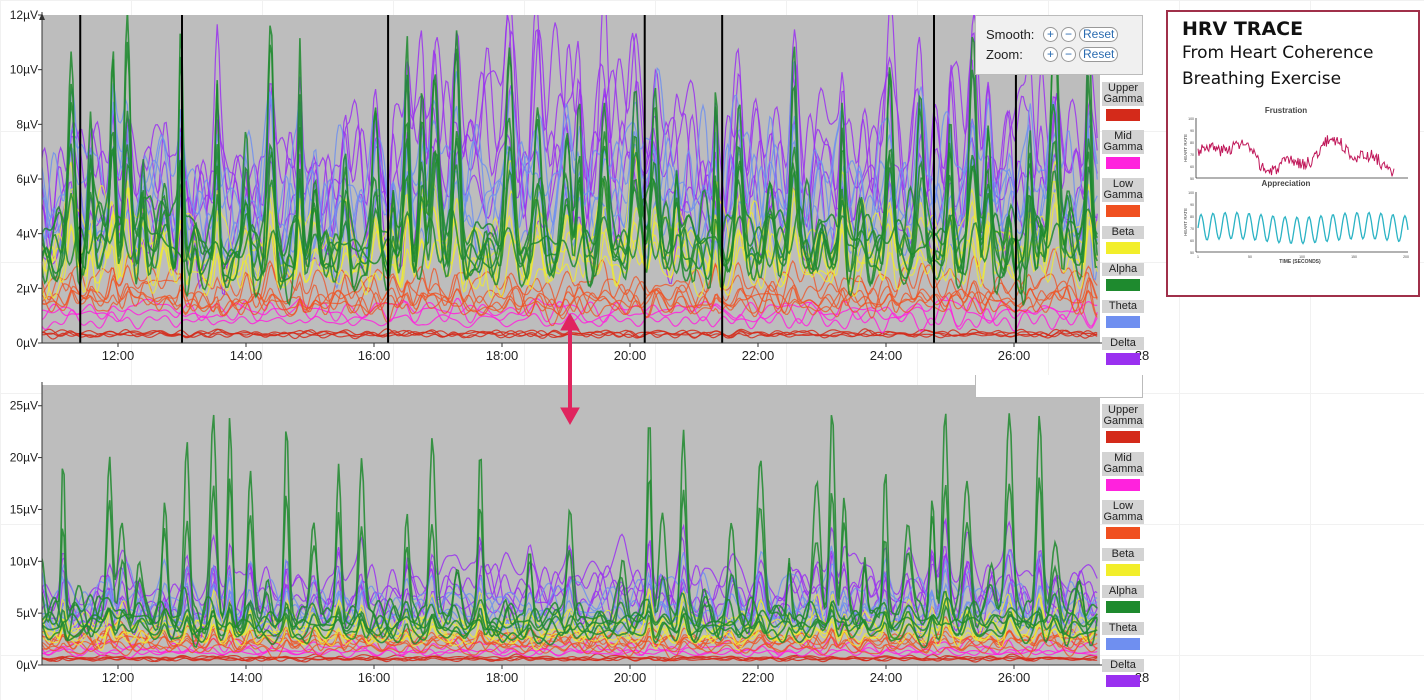 The image size is (1424, 700). What do you see at coordinates (1192, 229) in the screenshot?
I see `hrv-y-tick-label: 70` at bounding box center [1192, 229].